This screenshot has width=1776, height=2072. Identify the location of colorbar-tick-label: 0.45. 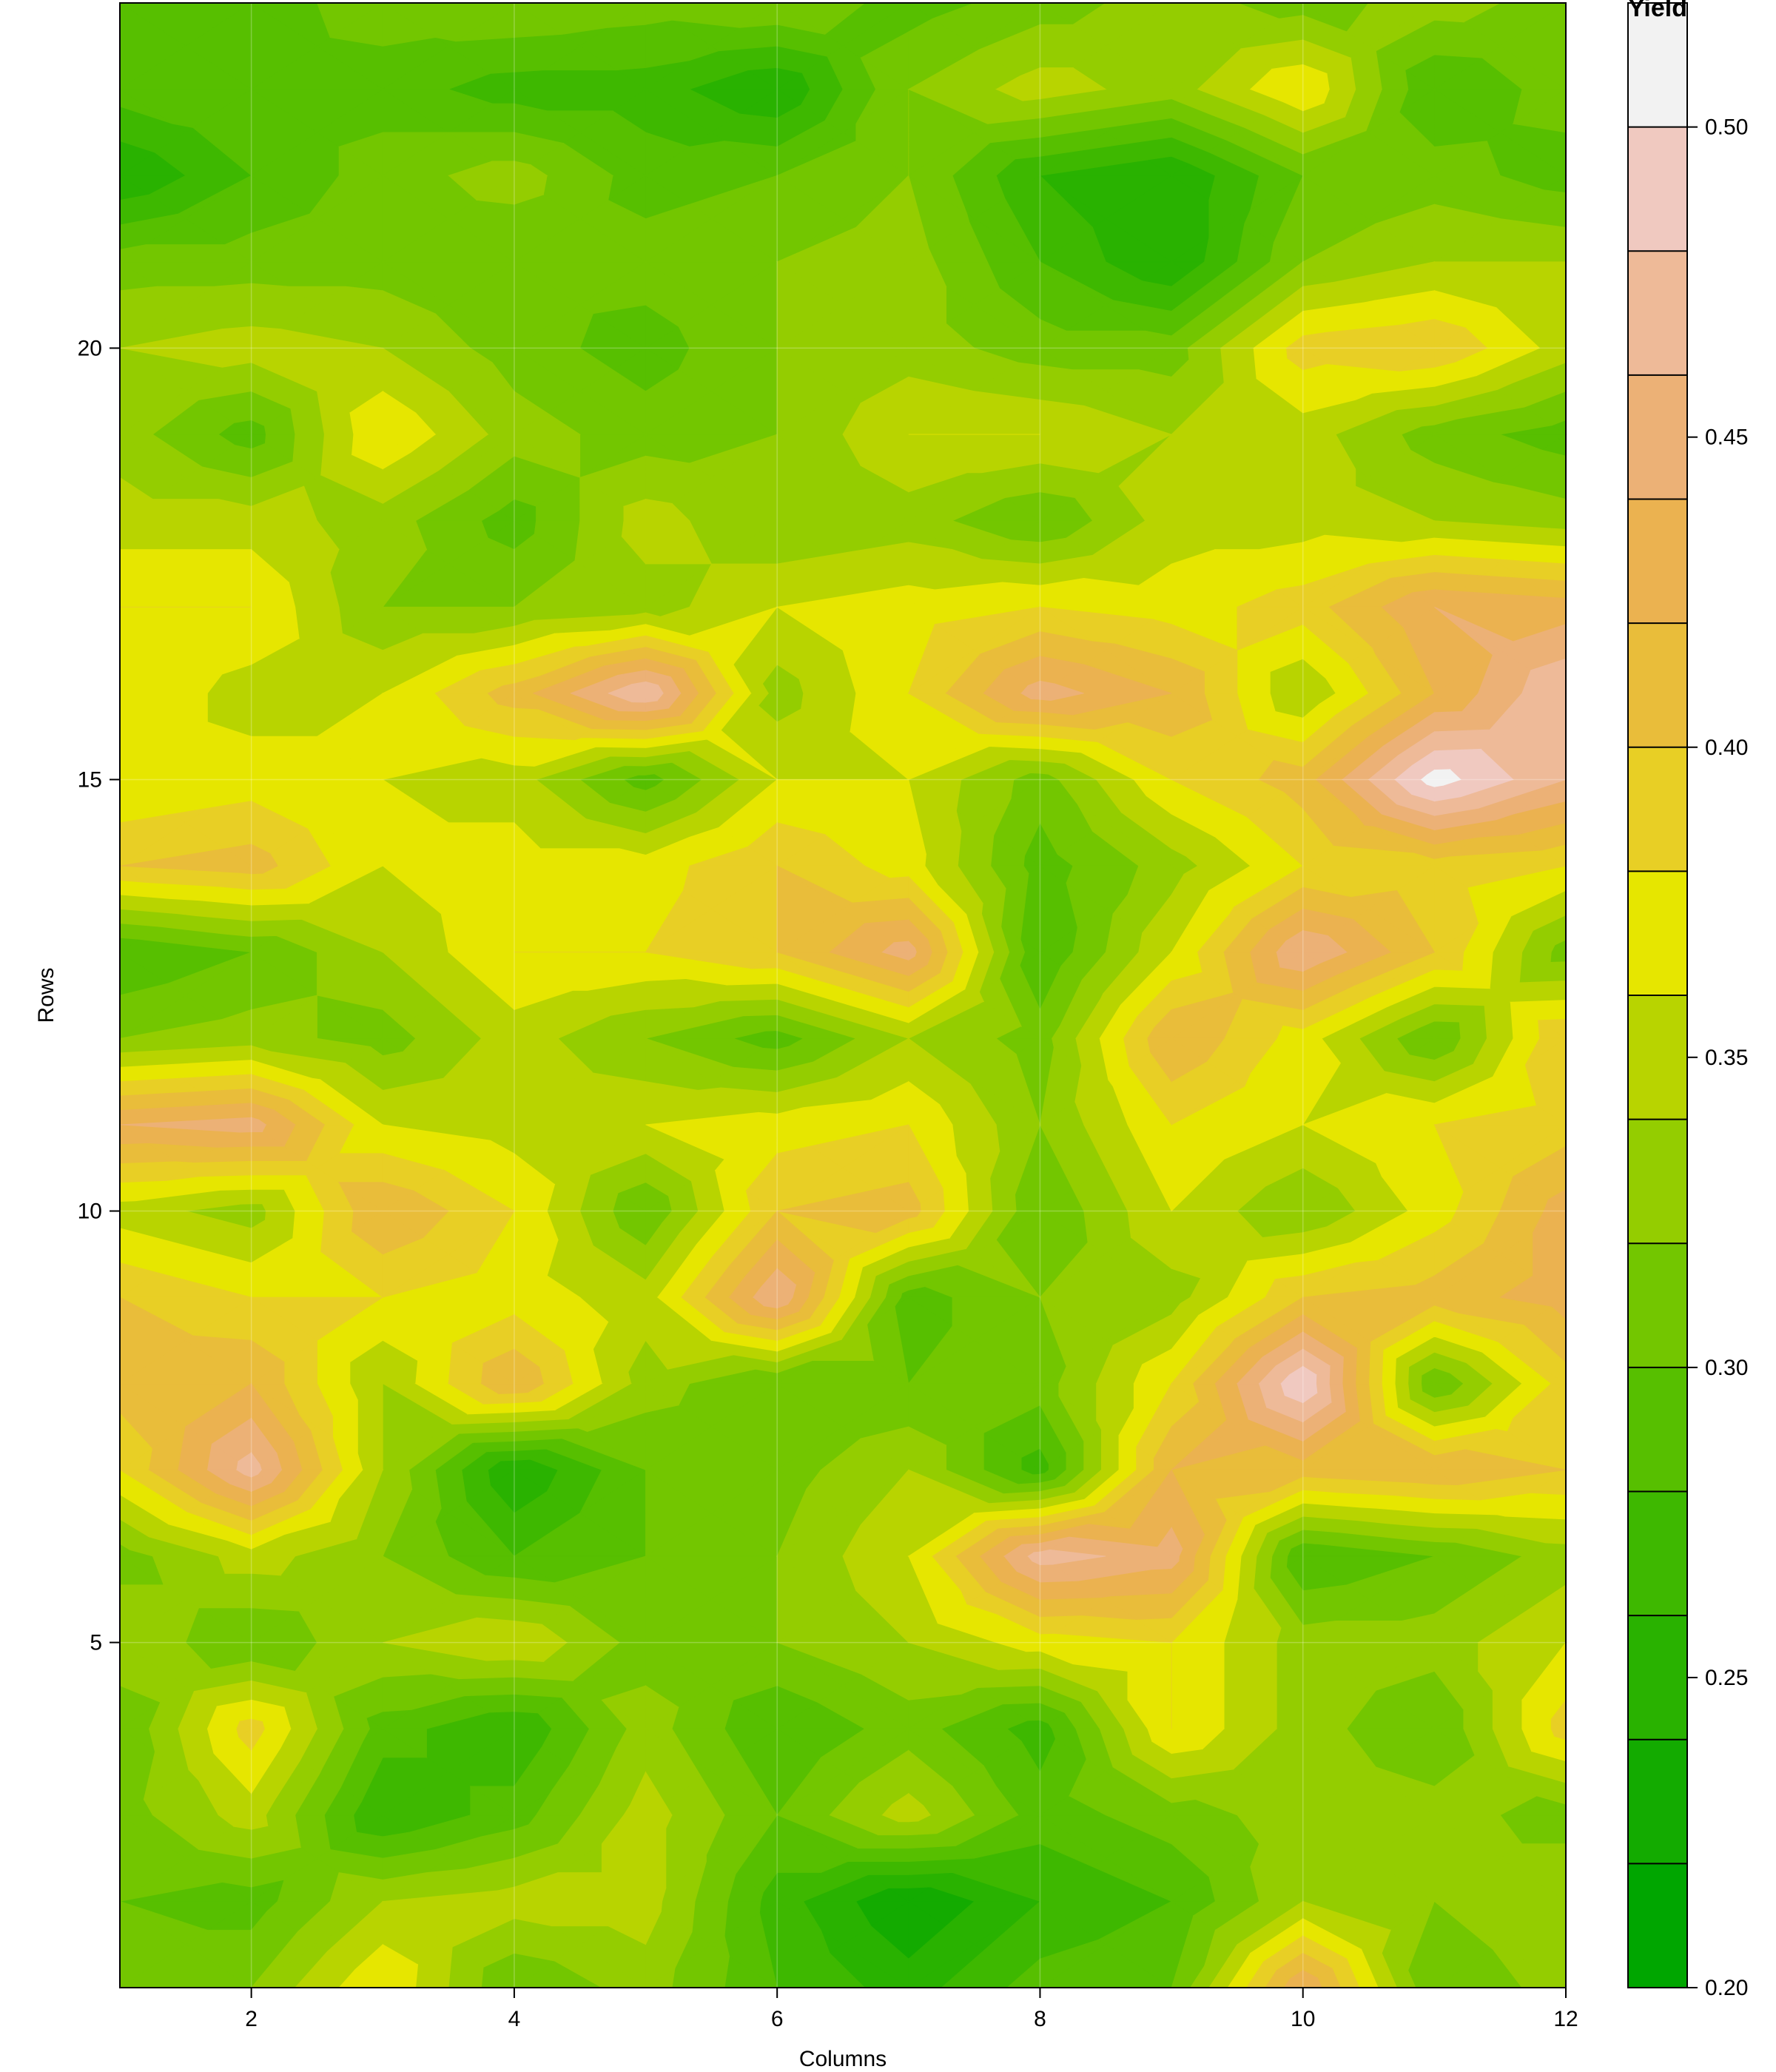
(1726, 438).